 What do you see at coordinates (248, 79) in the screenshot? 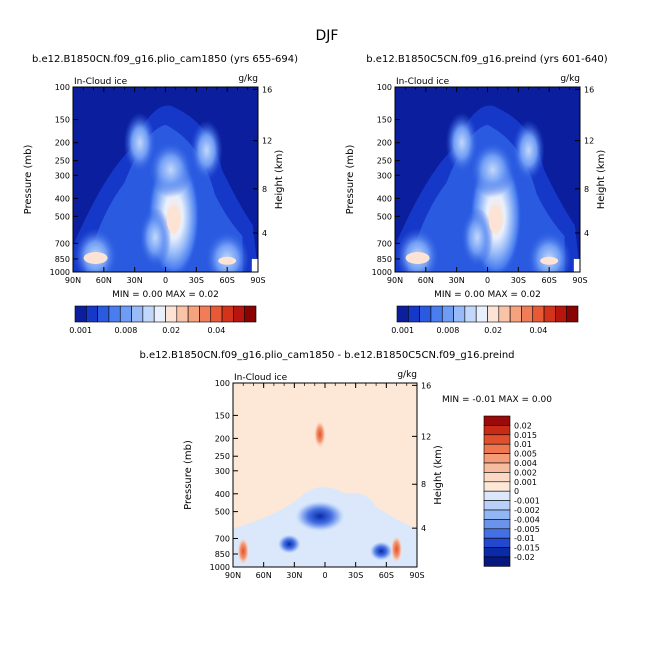
I see `units-label: g/kg` at bounding box center [248, 79].